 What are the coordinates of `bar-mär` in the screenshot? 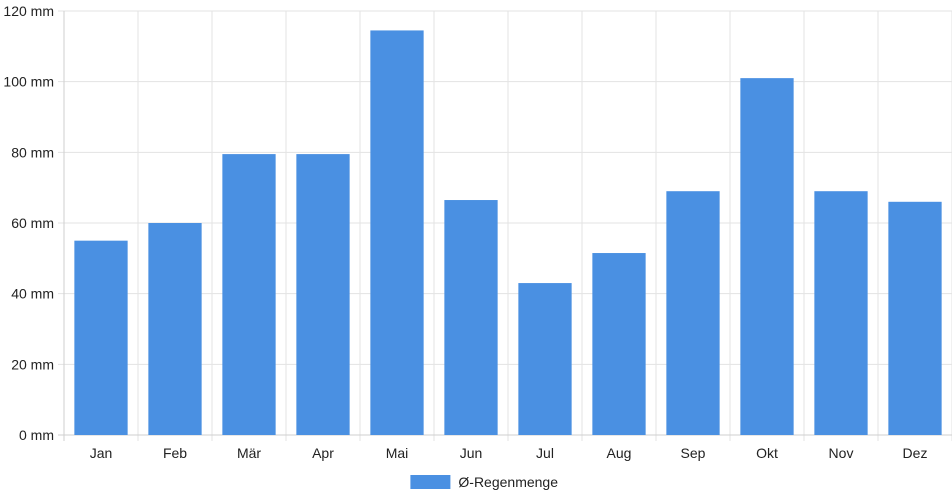 It's located at (249, 294).